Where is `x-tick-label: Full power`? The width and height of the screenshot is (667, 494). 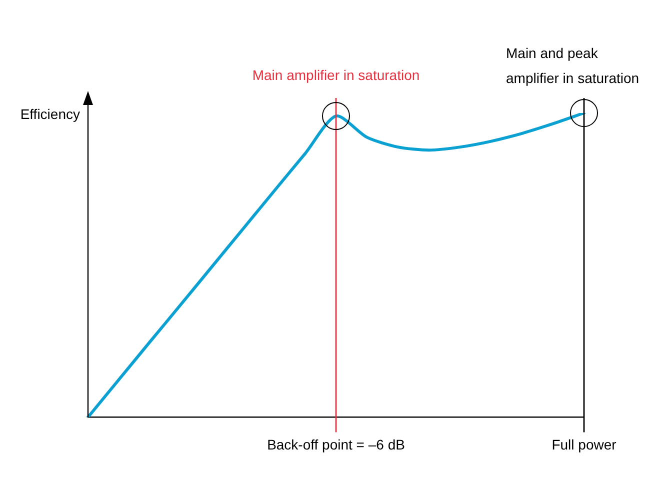 x-tick-label: Full power is located at coordinates (584, 444).